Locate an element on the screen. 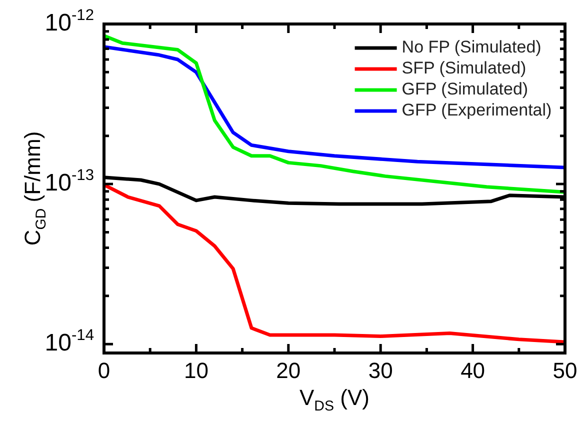  x-tick-label: 30 is located at coordinates (380, 371).